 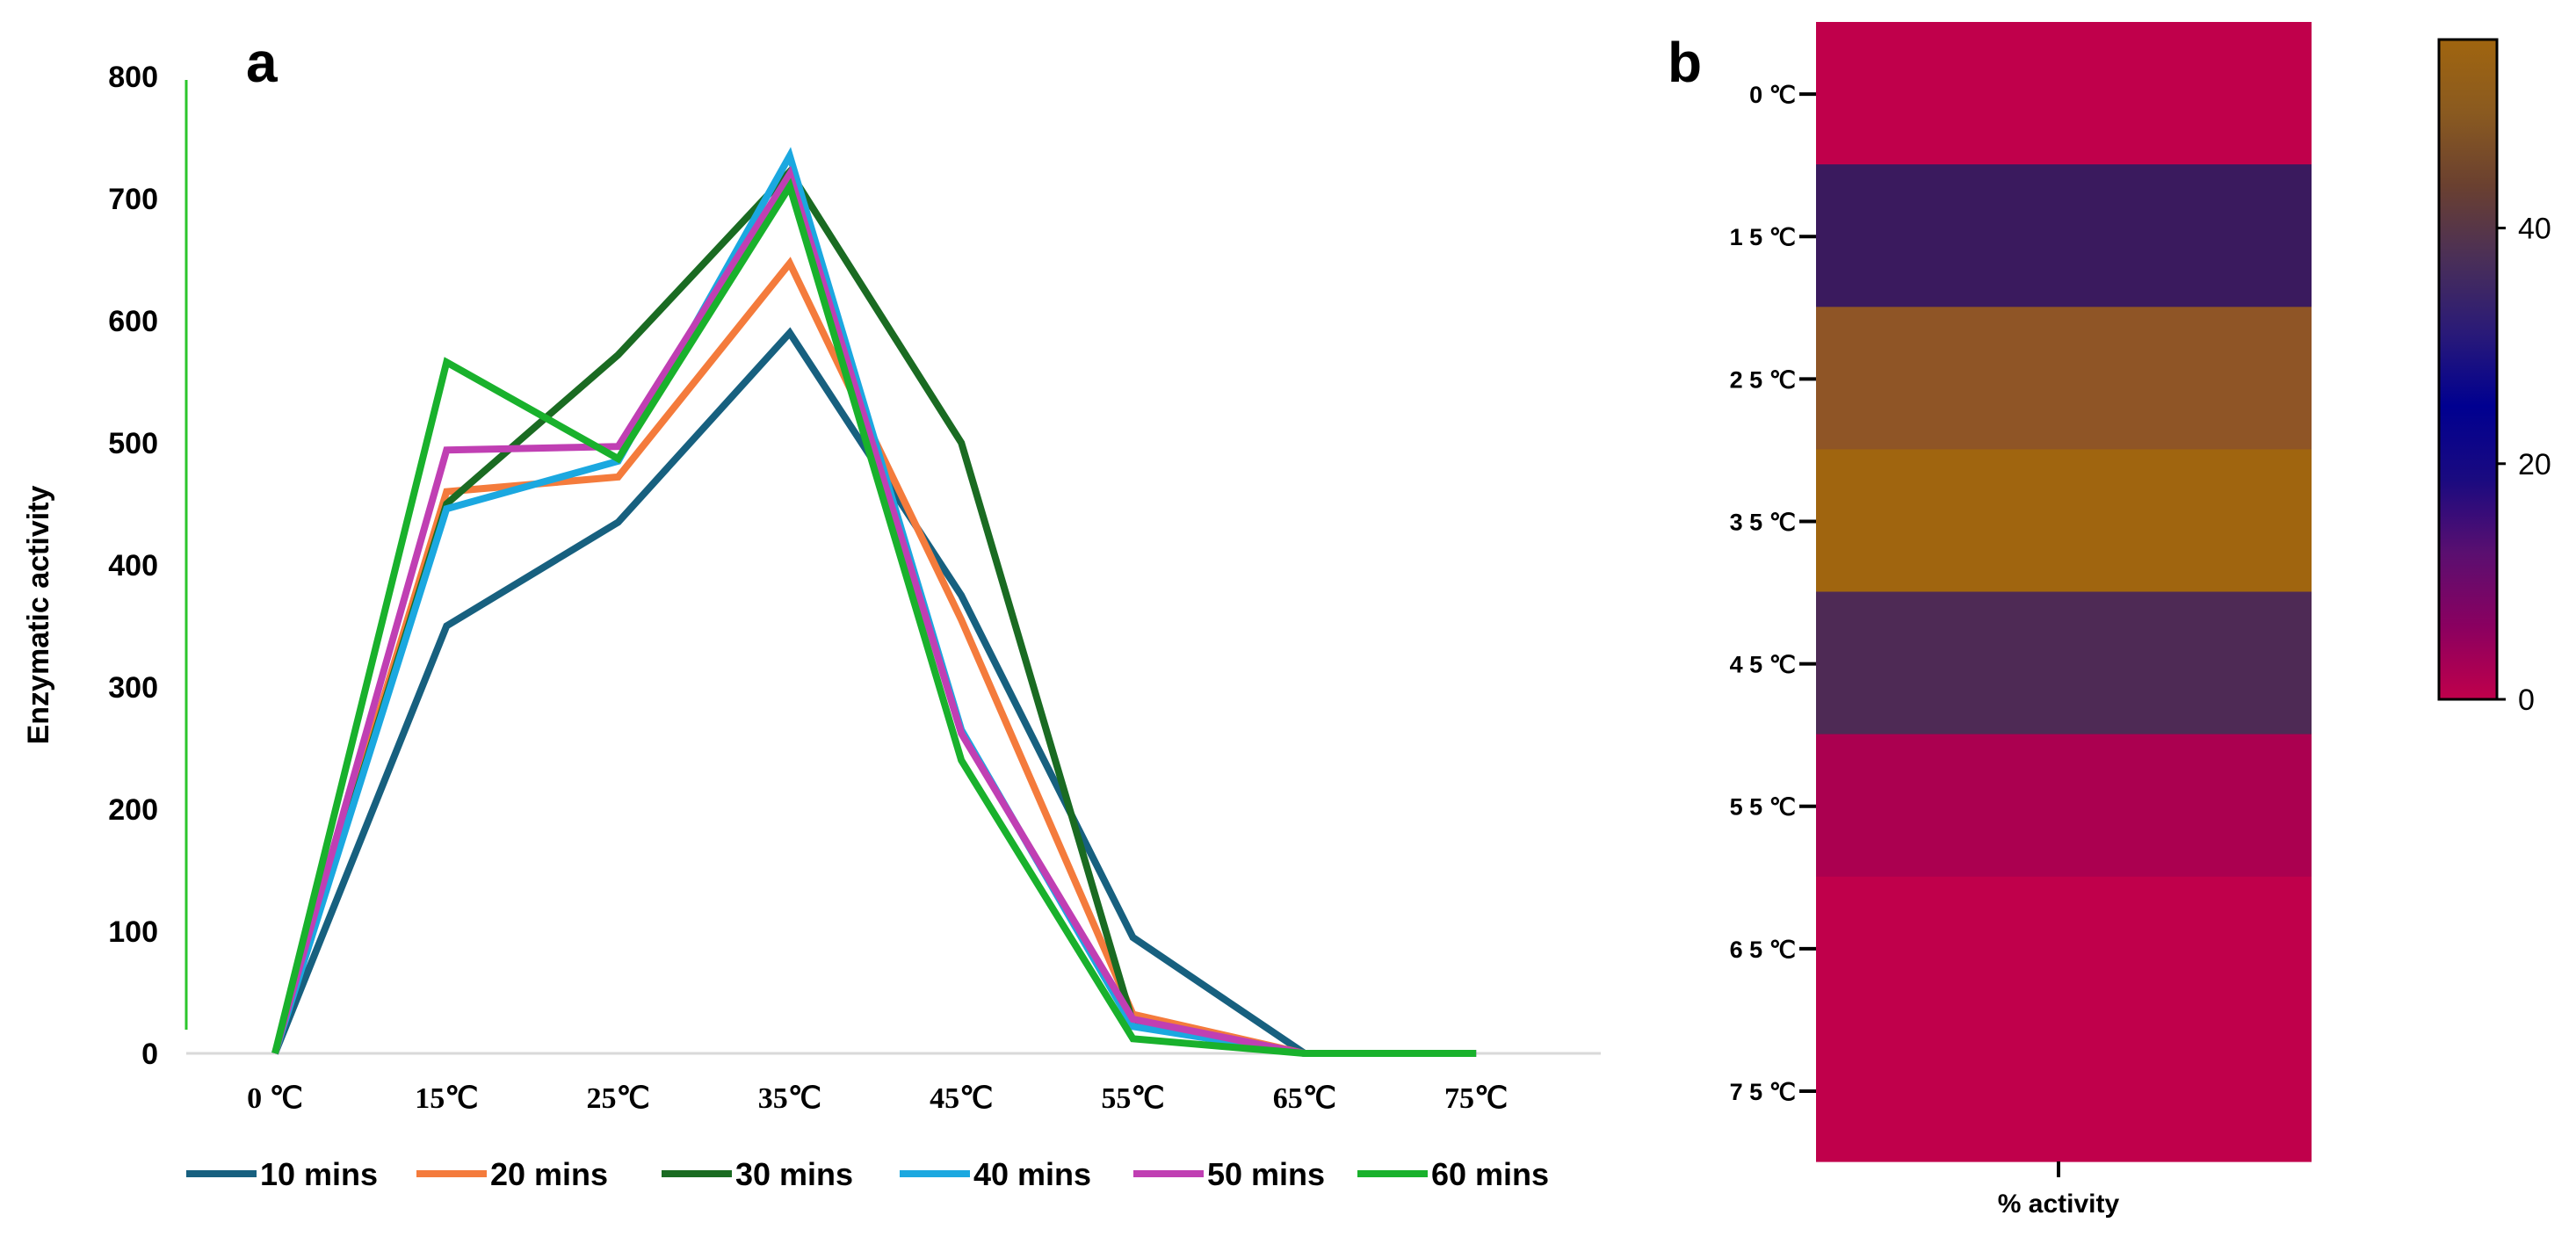 I want to click on legend-label: 10 mins, so click(x=319, y=1174).